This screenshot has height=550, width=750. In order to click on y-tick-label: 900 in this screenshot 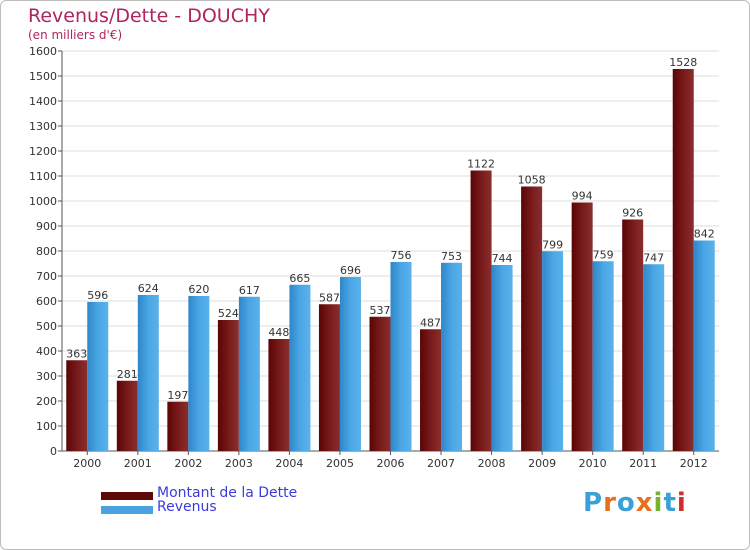, I will do `click(46, 226)`.